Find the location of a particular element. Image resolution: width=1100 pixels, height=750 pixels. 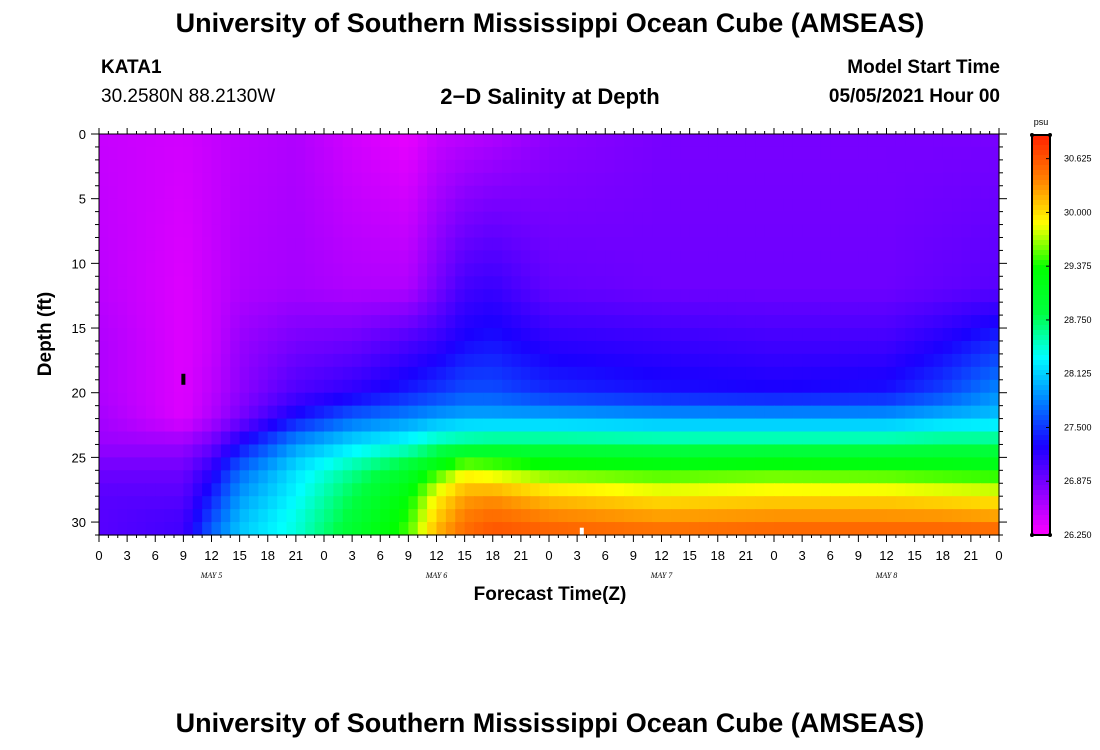

colorbar-frame is located at coordinates (1041, 335).